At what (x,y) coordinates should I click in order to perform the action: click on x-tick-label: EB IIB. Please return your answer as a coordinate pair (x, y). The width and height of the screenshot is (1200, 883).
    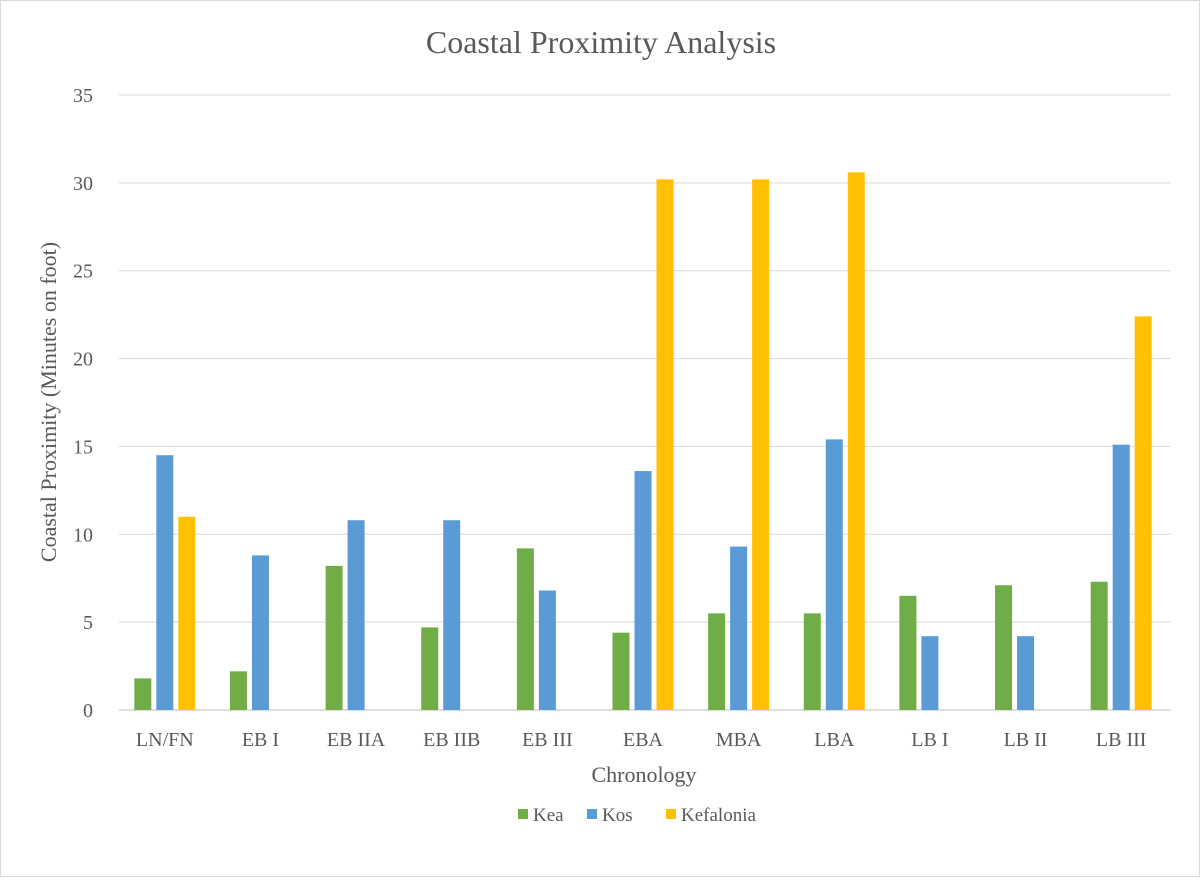
    Looking at the image, I should click on (451, 740).